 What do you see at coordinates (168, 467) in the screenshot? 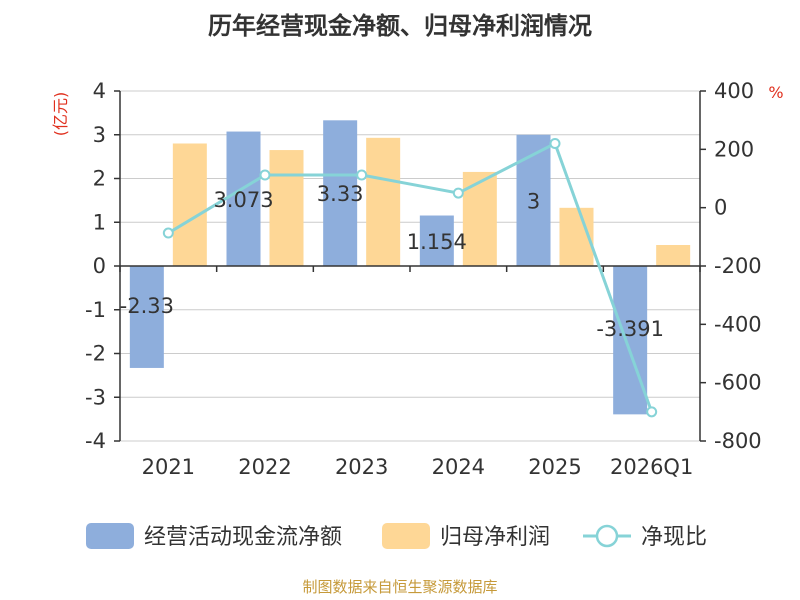
I see `x-tick-label-0: 2021` at bounding box center [168, 467].